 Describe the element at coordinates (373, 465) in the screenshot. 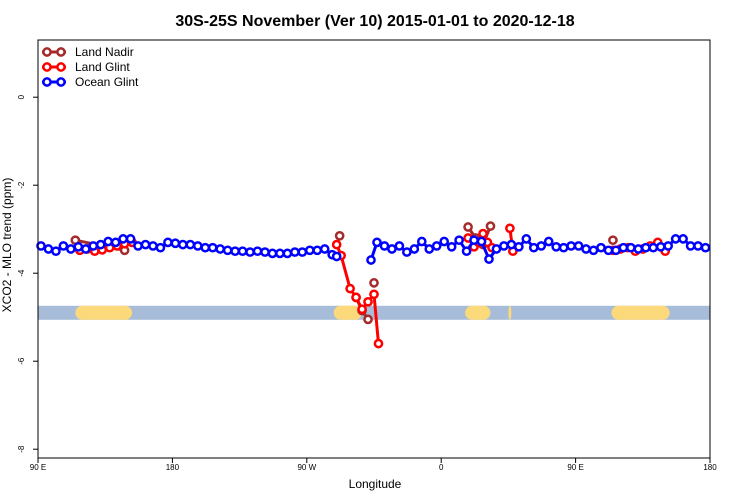

I see `x-axis: 90 E 180 90 W 0 90 E 180` at that location.